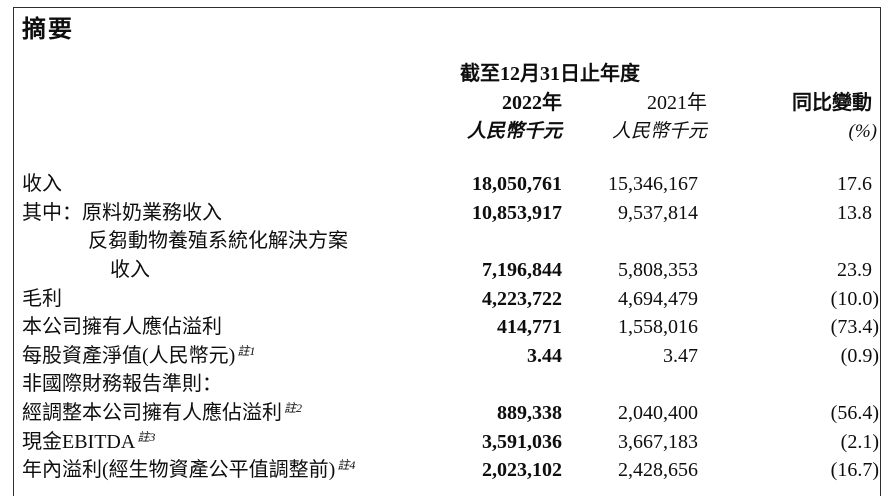 This screenshot has width=891, height=496. What do you see at coordinates (544, 355) in the screenshot?
I see `value-2022: 3.44` at bounding box center [544, 355].